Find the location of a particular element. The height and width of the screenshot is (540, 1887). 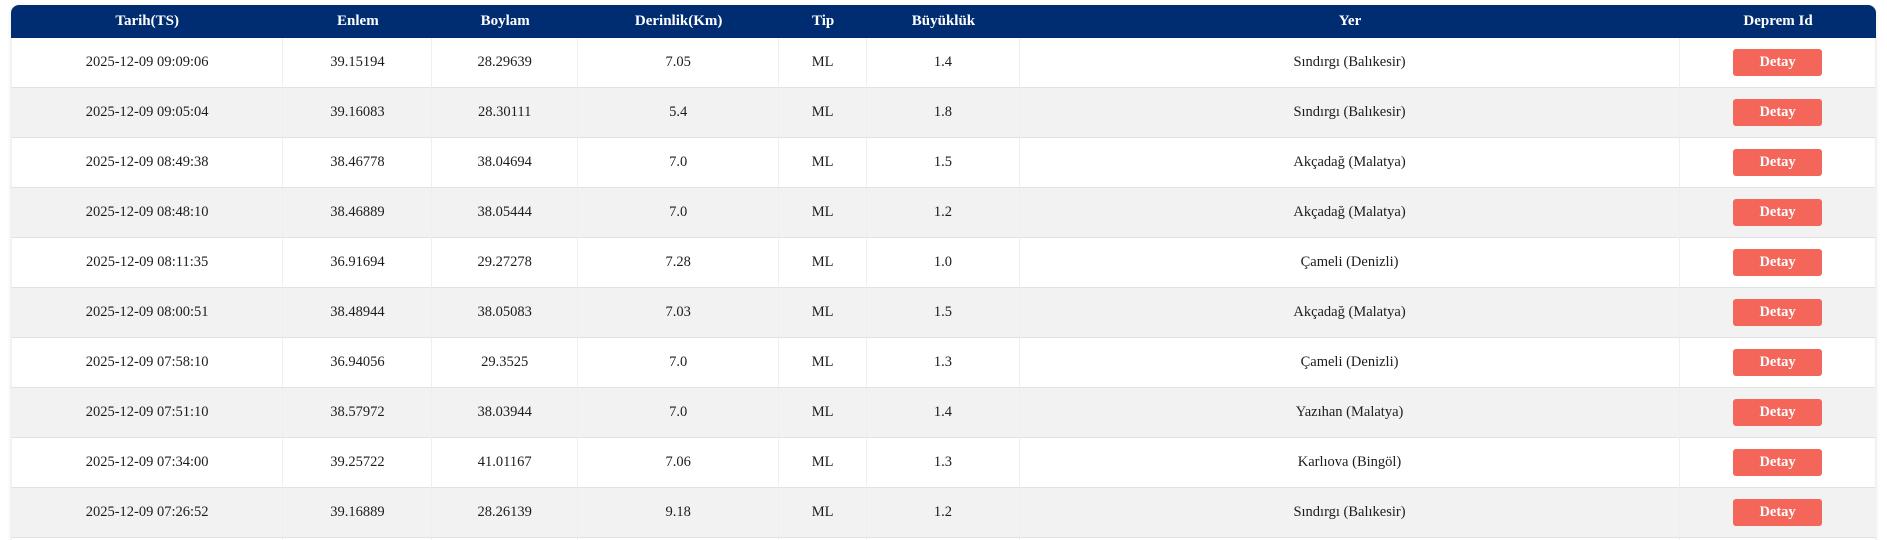

cell-enlem: 36.94056 is located at coordinates (358, 363).